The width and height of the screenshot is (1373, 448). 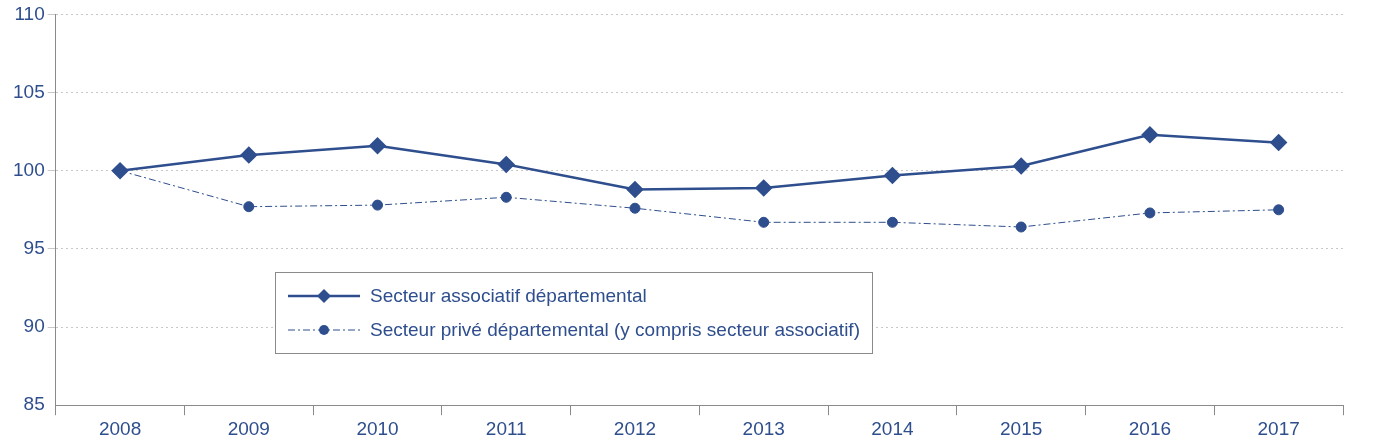 What do you see at coordinates (508, 296) in the screenshot?
I see `legend-label: Secteur associatif départemental` at bounding box center [508, 296].